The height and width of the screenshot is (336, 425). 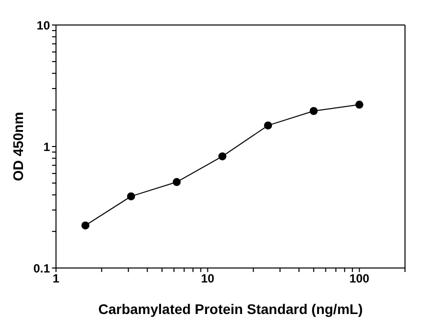 I want to click on x-tick-label: 1, so click(x=56, y=279).